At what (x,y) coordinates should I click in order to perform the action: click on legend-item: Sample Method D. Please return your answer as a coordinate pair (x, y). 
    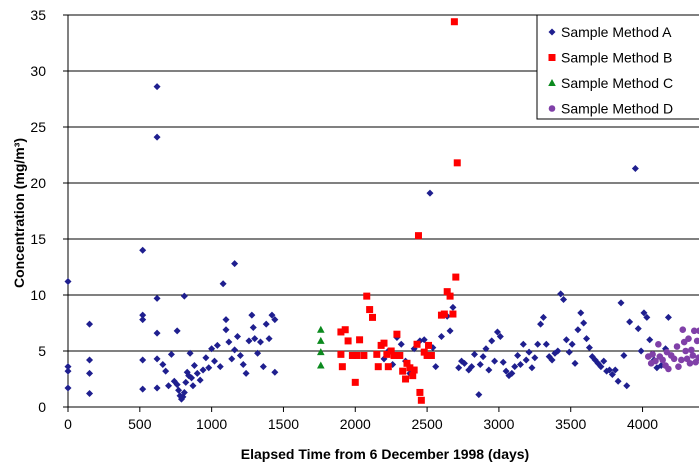
    Looking at the image, I should click on (610, 109).